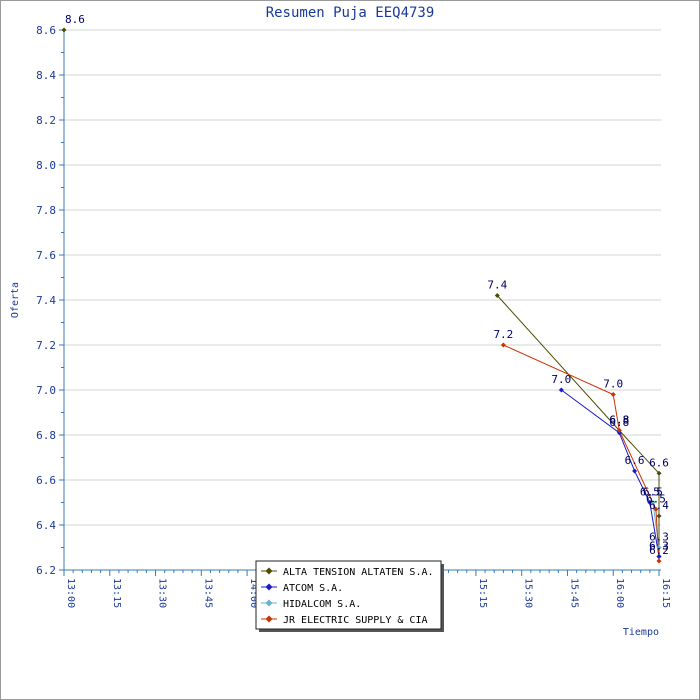 This screenshot has height=700, width=700. What do you see at coordinates (482, 593) in the screenshot?
I see `x-tick-label: 15:15` at bounding box center [482, 593].